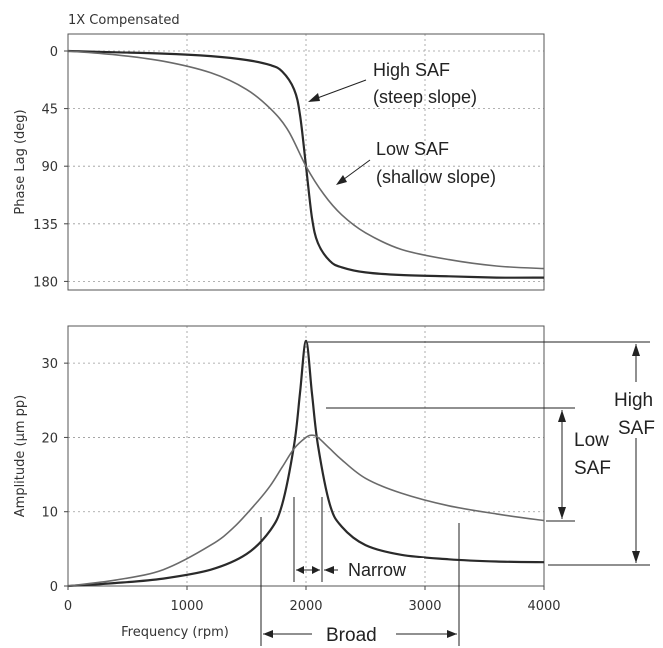 This screenshot has width=663, height=648. I want to click on phase-high-saf-arrowhead, so click(314, 97).